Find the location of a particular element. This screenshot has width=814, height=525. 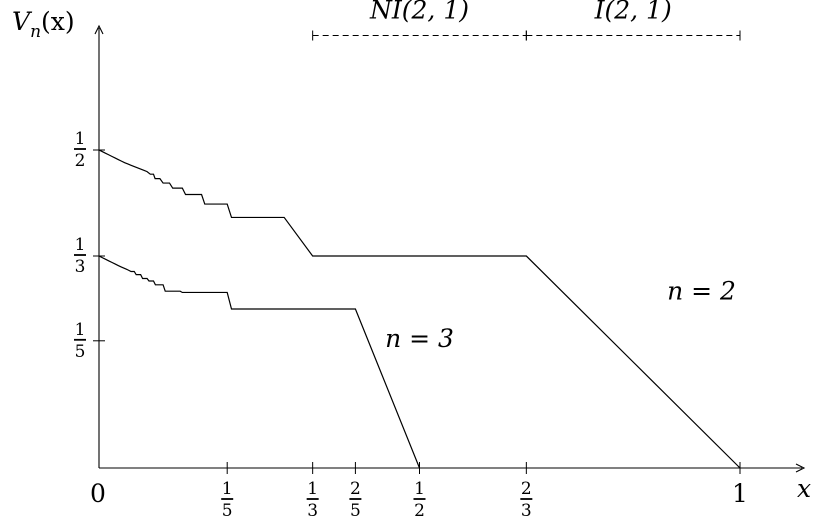

x-tick-label-2: 25 is located at coordinates (355, 500).